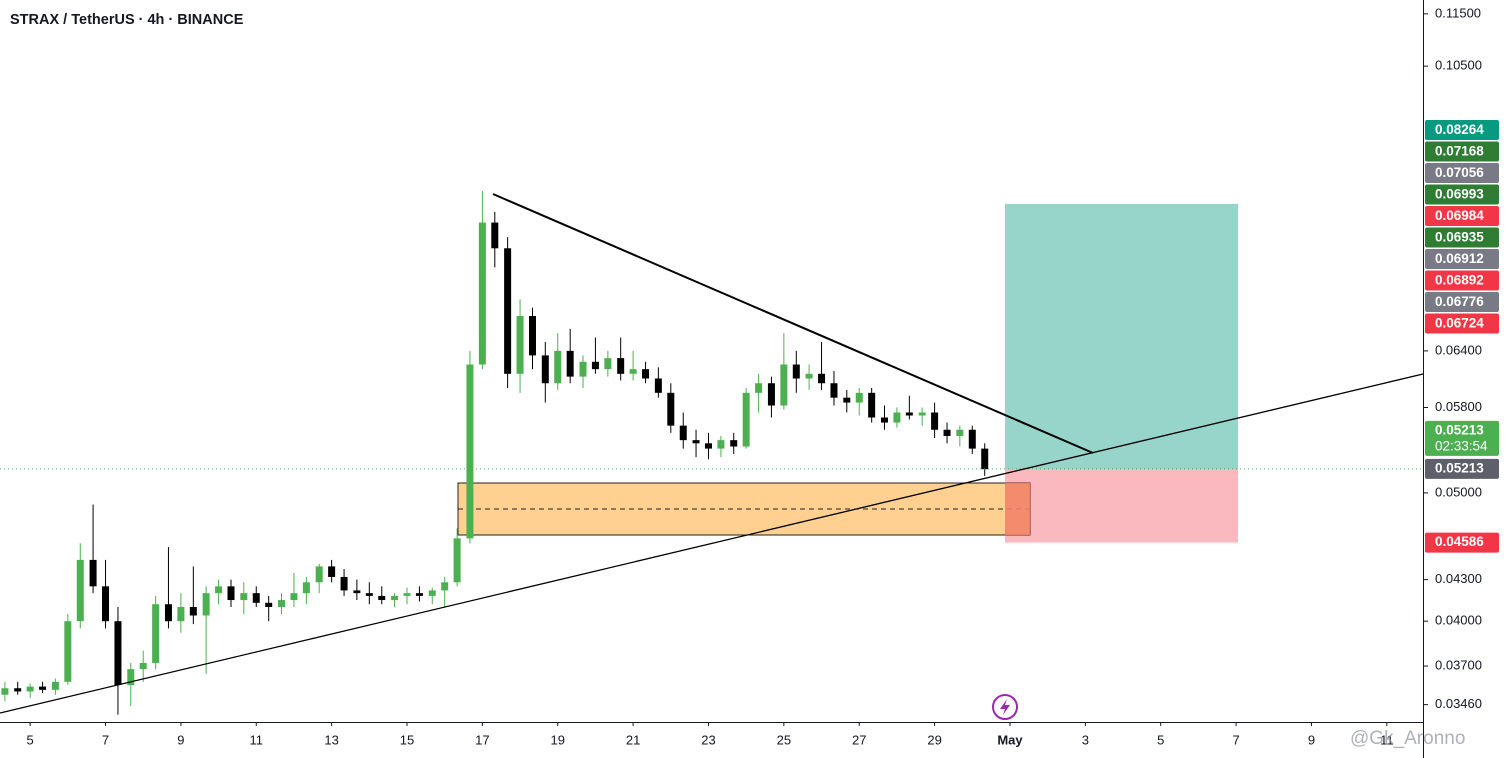 This screenshot has width=1509, height=758. What do you see at coordinates (1458, 664) in the screenshot?
I see `y-tick-label: 0.03700` at bounding box center [1458, 664].